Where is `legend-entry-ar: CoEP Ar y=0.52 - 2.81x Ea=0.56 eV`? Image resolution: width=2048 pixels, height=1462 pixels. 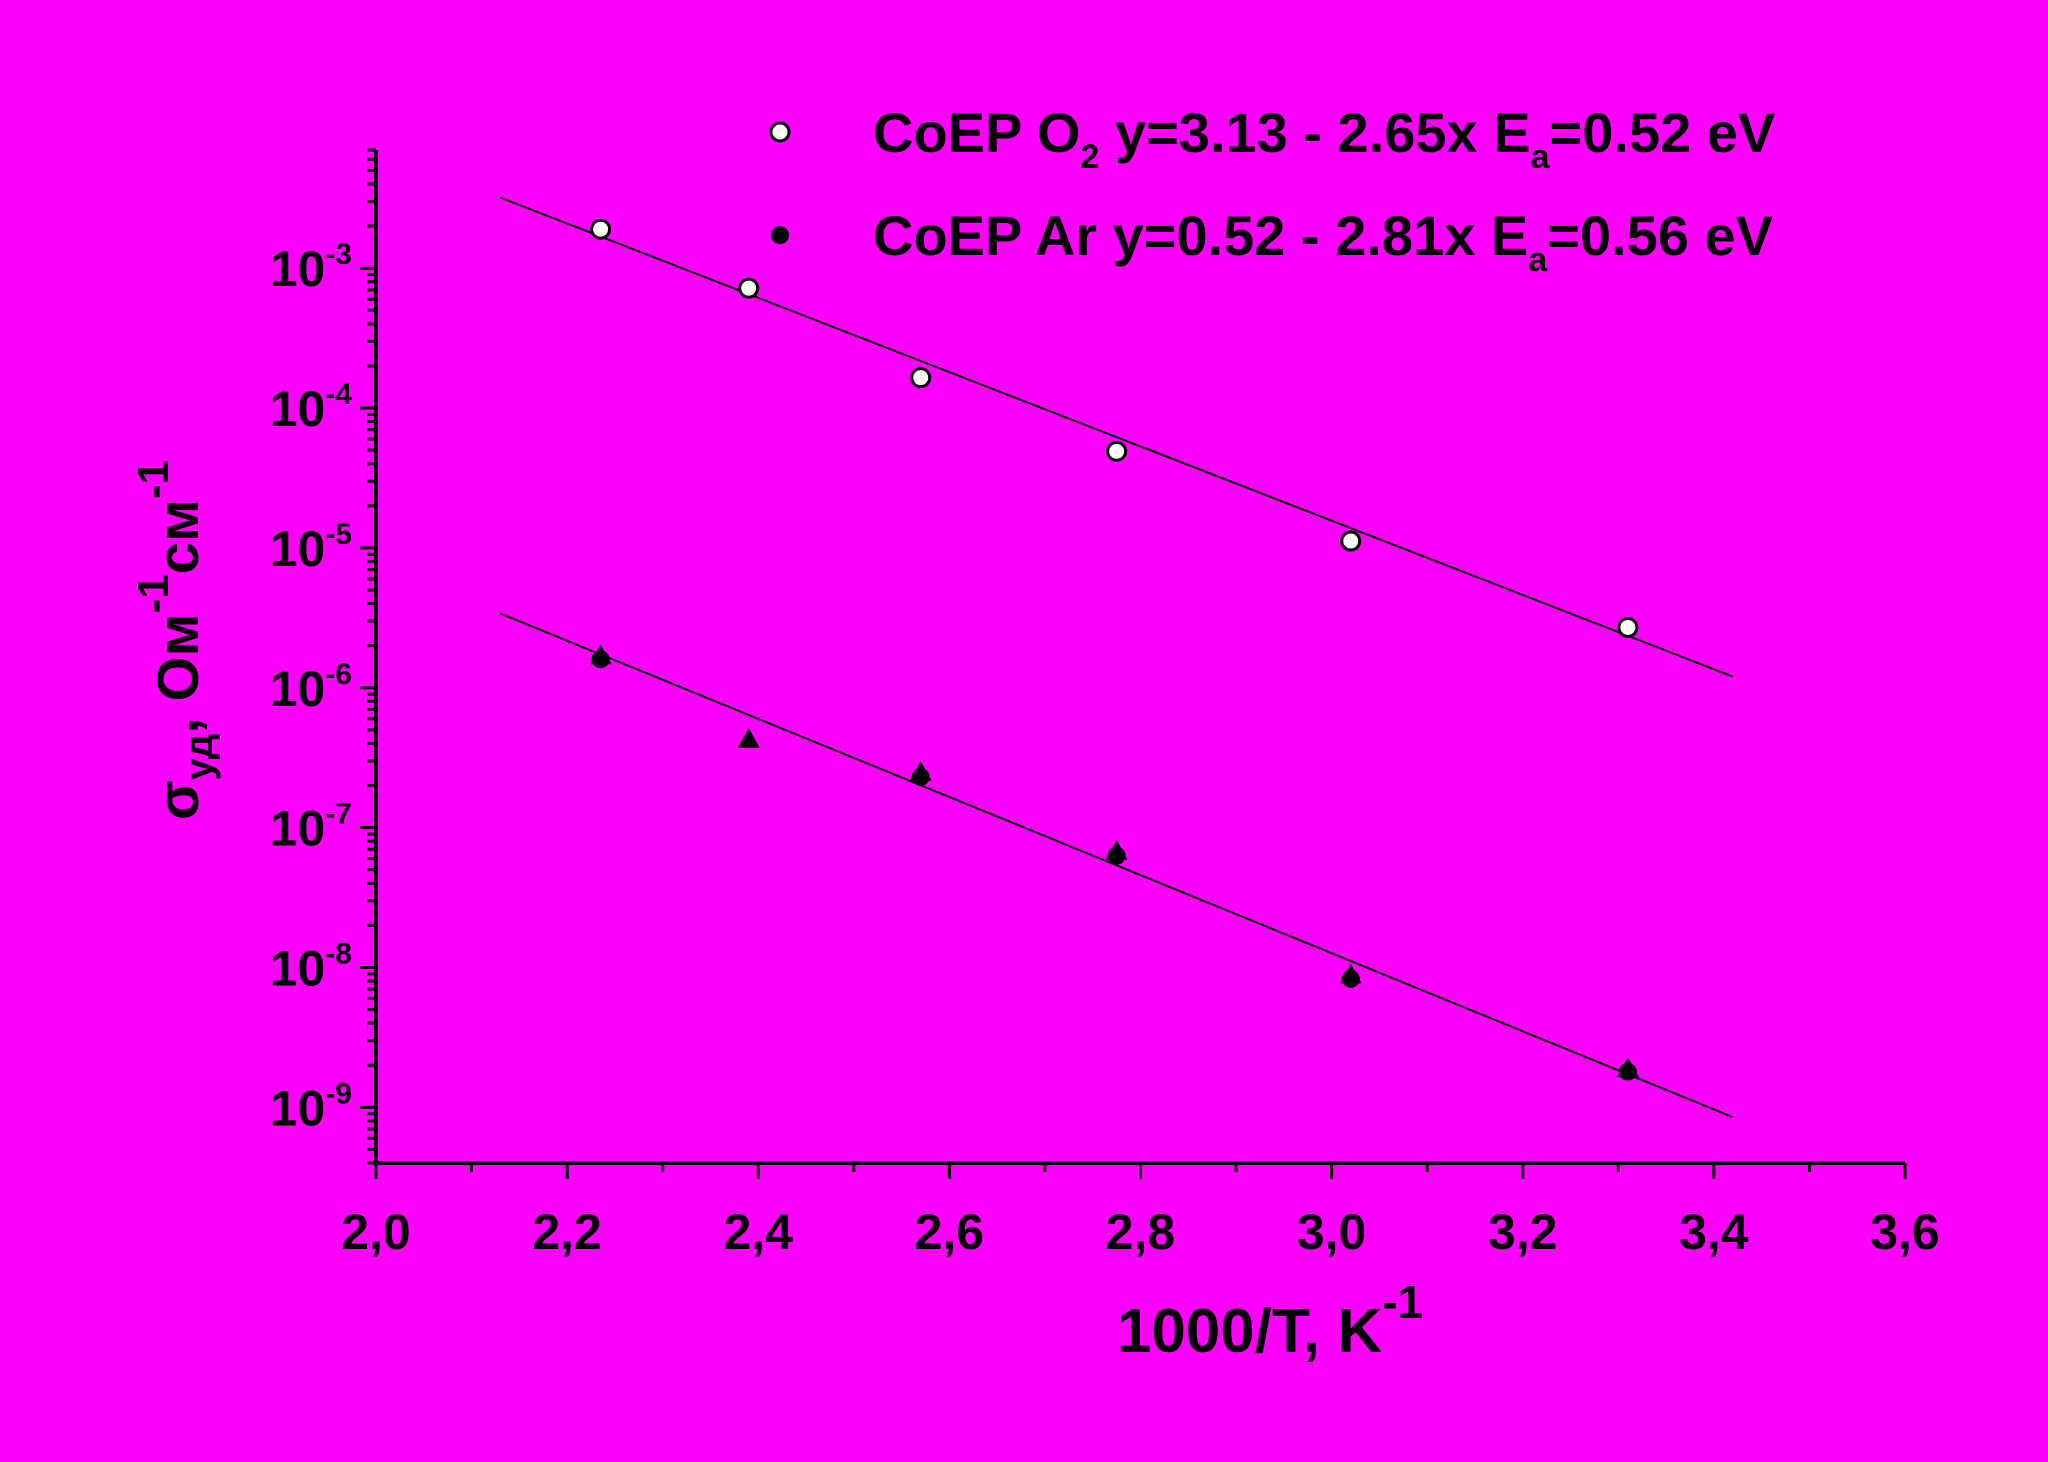
legend-entry-ar: CoEP Ar y=0.52 - 2.81x Ea=0.56 eV is located at coordinates (1323, 241).